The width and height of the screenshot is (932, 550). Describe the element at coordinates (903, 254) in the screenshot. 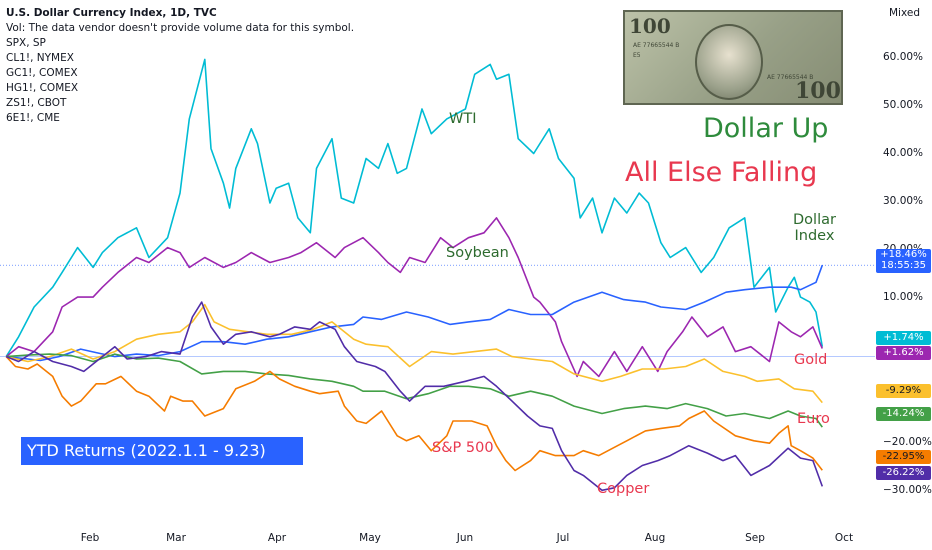

I see `badge-value: +18.46%` at that location.